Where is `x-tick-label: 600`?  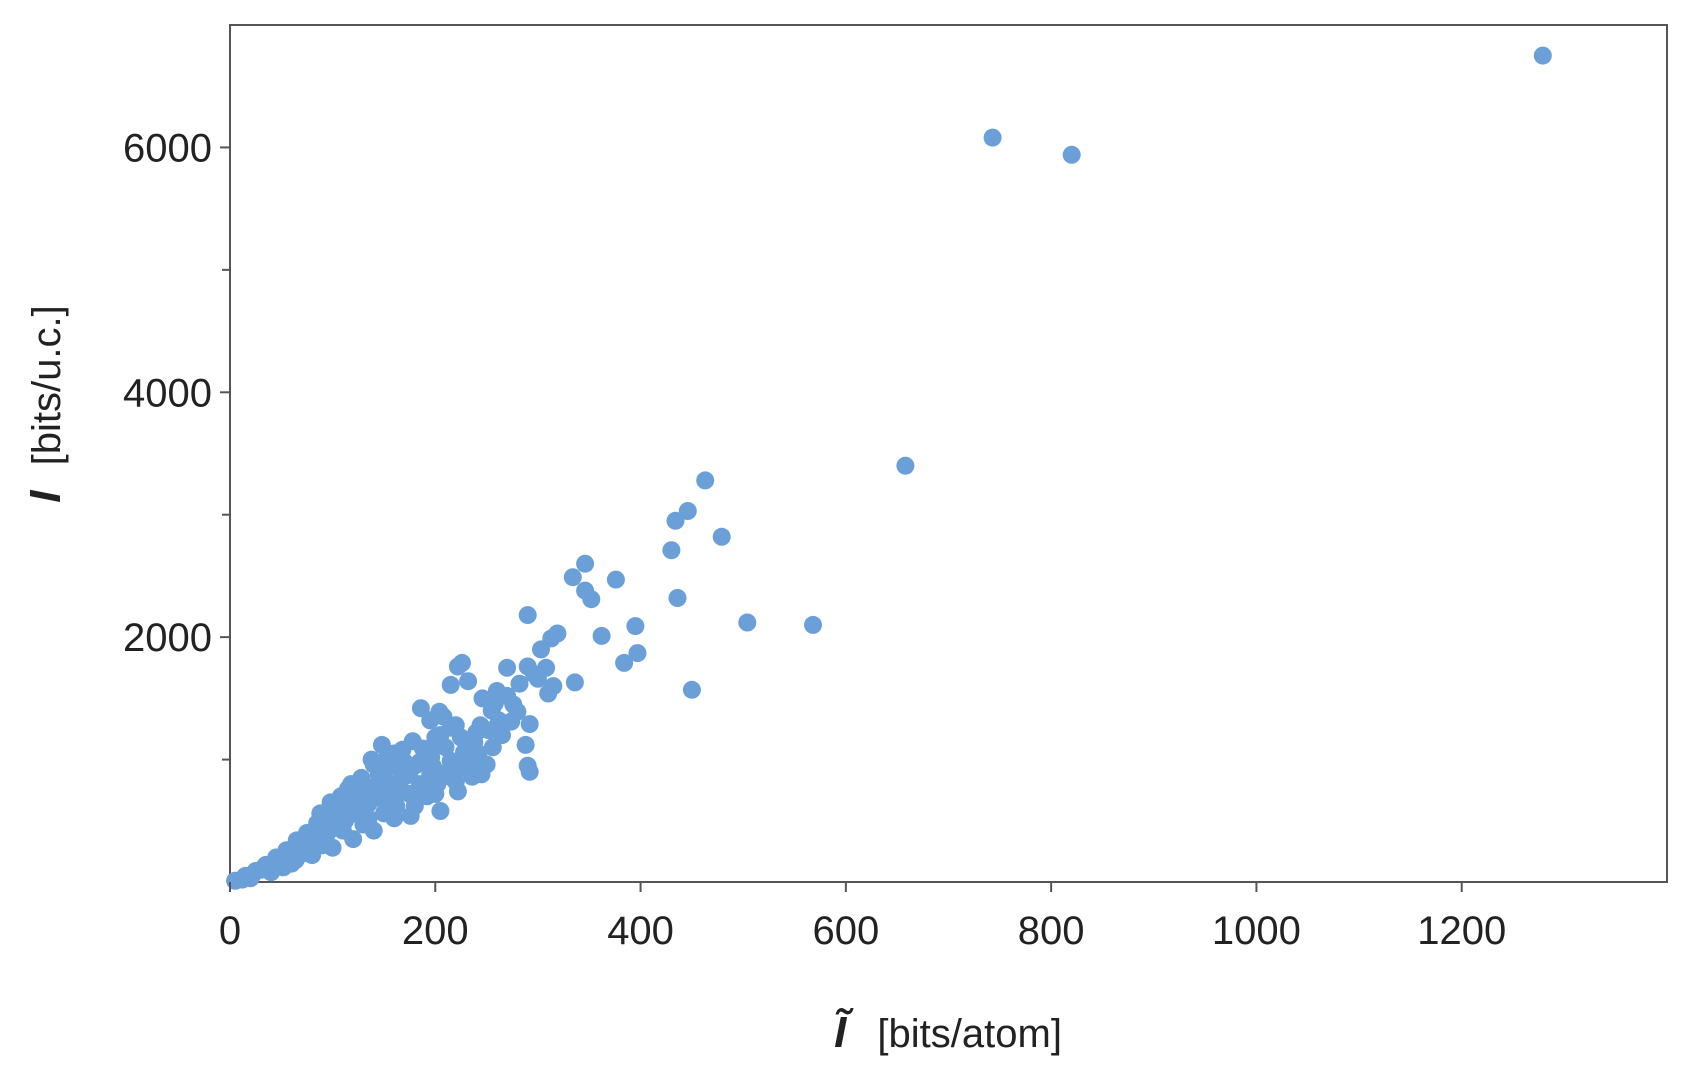 x-tick-label: 600 is located at coordinates (845, 931).